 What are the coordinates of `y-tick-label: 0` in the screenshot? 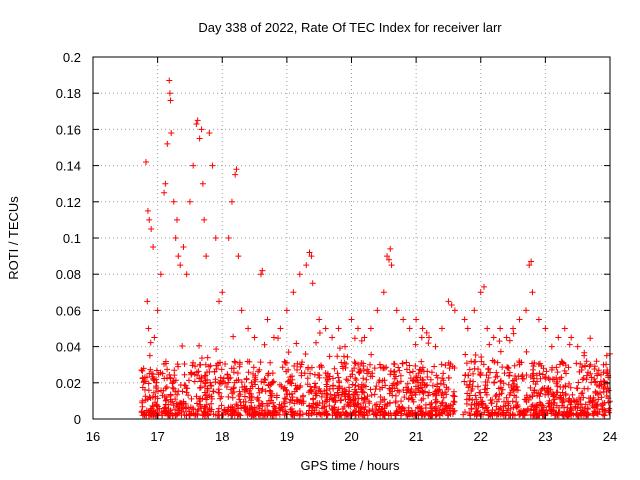 It's located at (77, 419).